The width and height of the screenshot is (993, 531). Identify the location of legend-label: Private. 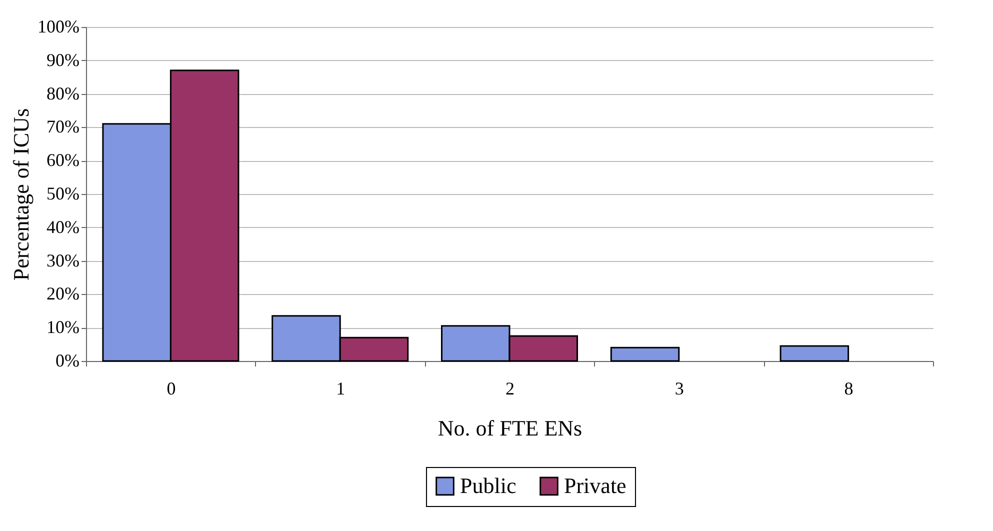
(595, 485).